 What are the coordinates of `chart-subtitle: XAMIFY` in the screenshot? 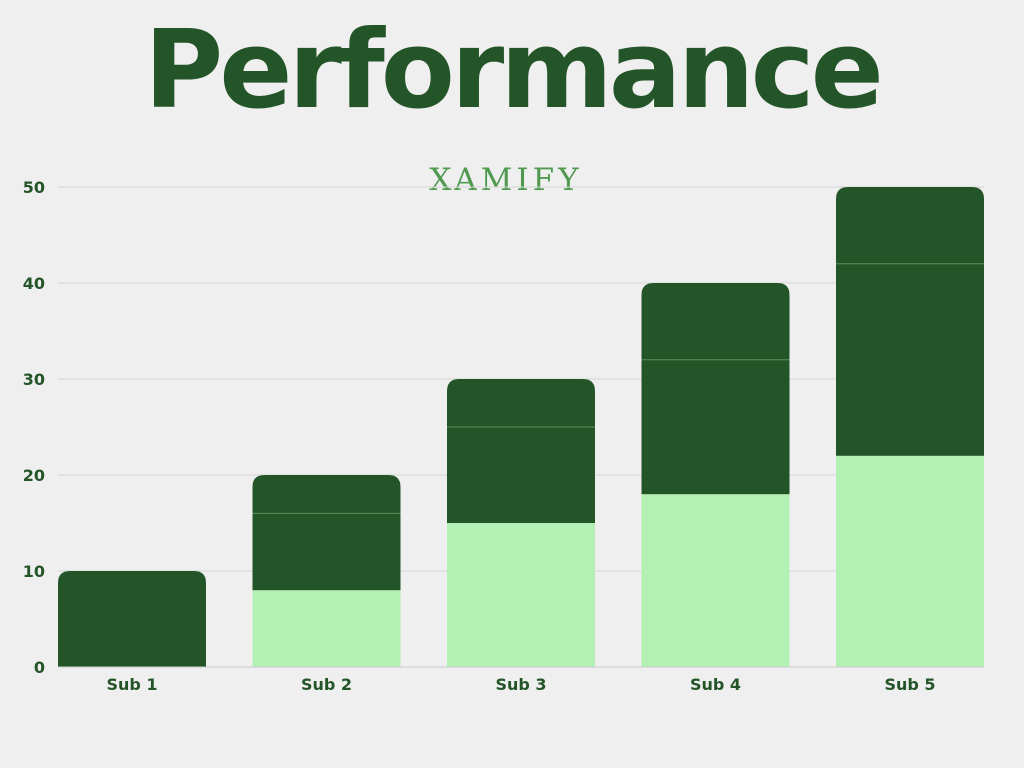 It's located at (506, 180).